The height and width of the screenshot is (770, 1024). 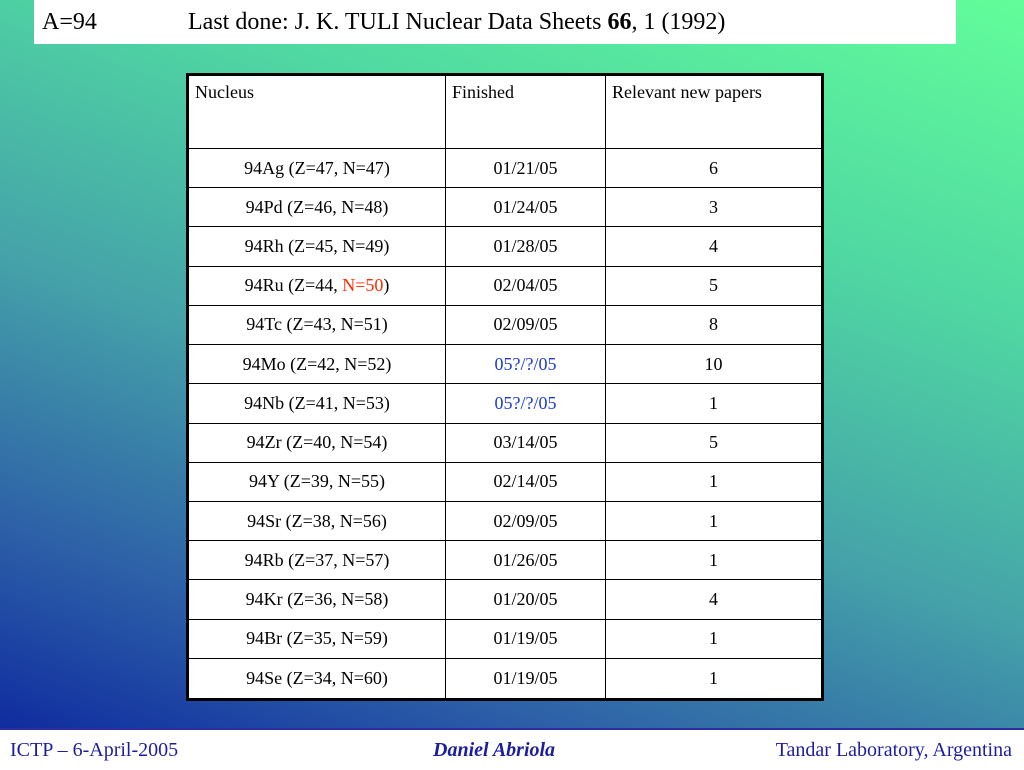 What do you see at coordinates (94, 750) in the screenshot?
I see `footer-event-date: ICTP – 6-April-2005` at bounding box center [94, 750].